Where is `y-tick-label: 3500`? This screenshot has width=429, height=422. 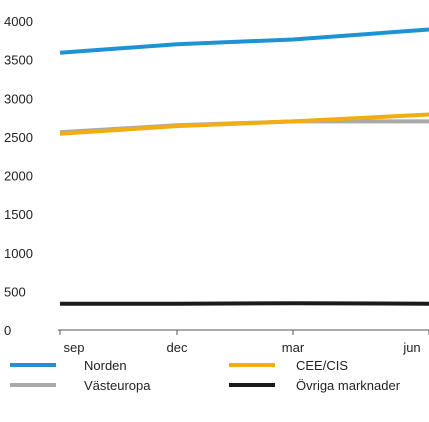 y-tick-label: 3500 is located at coordinates (18, 60).